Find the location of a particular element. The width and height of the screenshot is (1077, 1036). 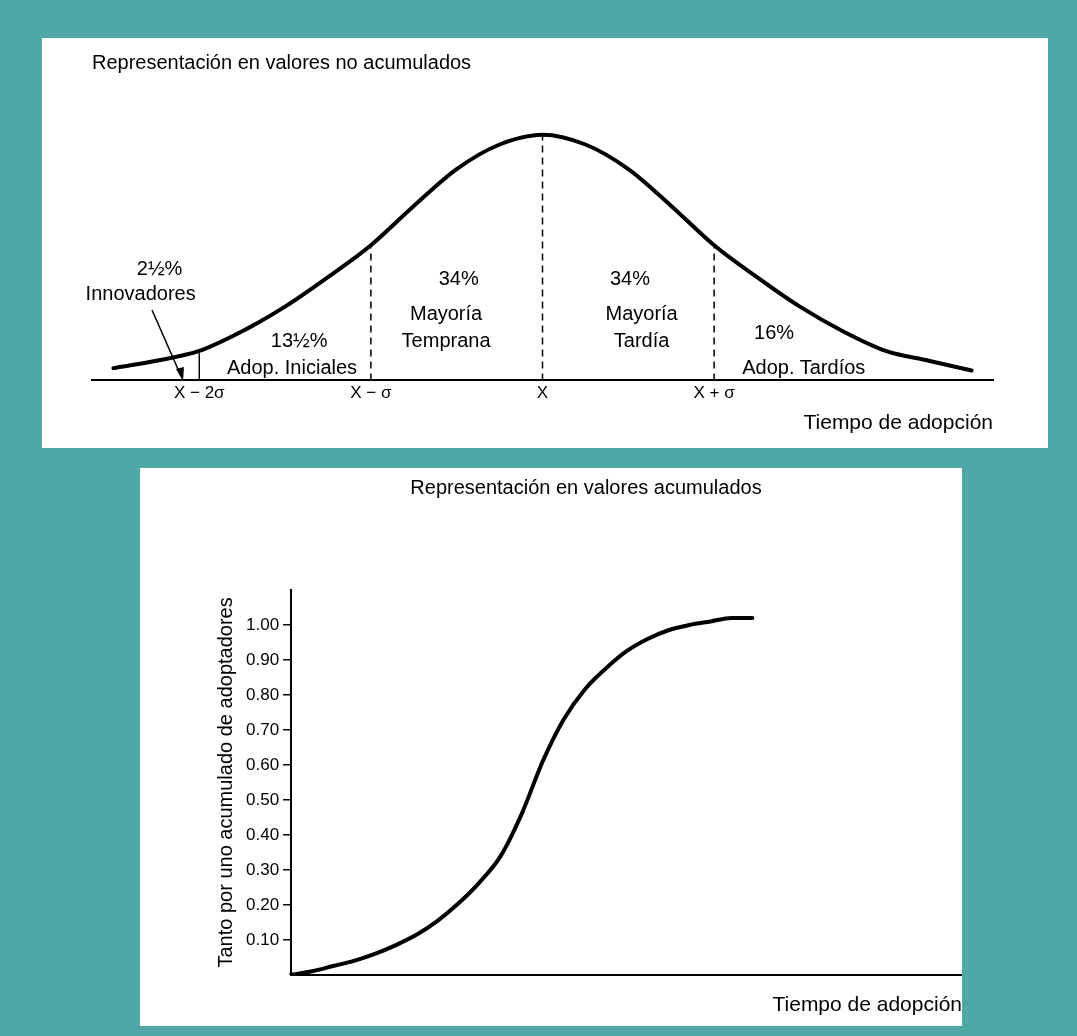

x-tick-label: X − 2σ is located at coordinates (199, 393).